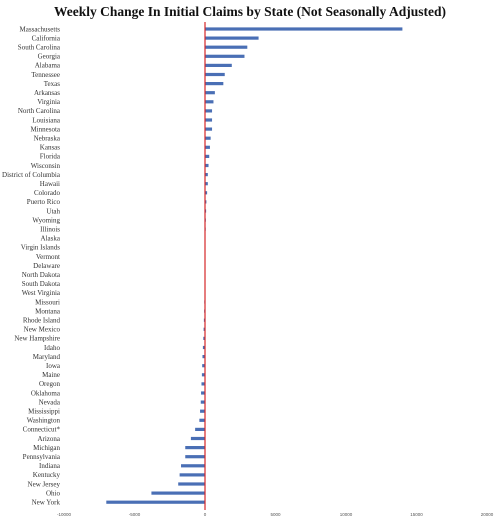 Image resolution: width=500 pixels, height=520 pixels. I want to click on bar-idaho, so click(203, 347).